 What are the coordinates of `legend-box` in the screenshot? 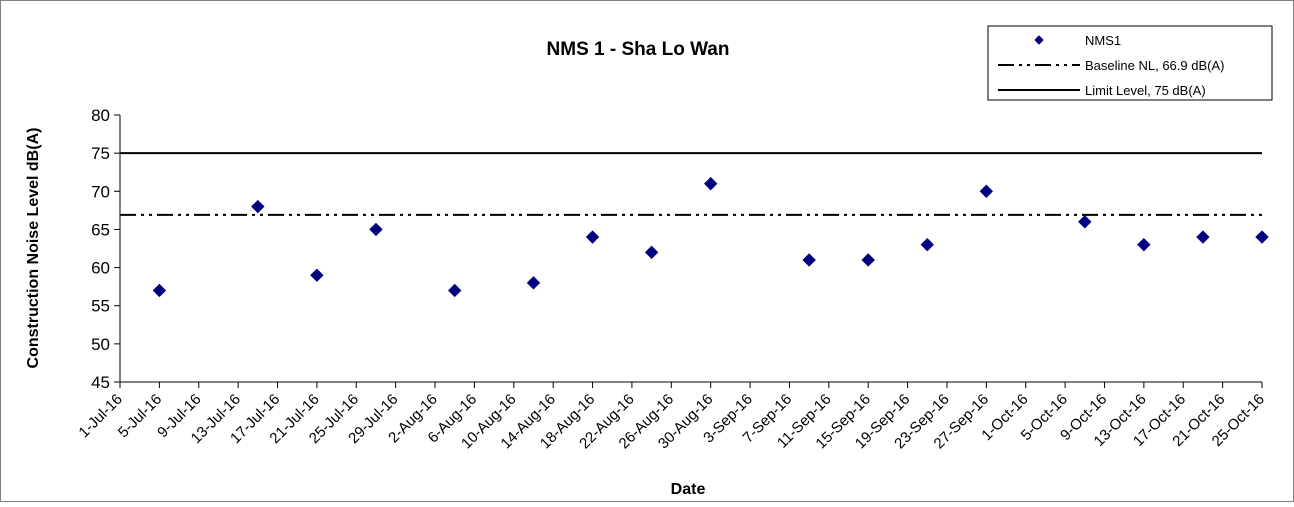 It's located at (1130, 63).